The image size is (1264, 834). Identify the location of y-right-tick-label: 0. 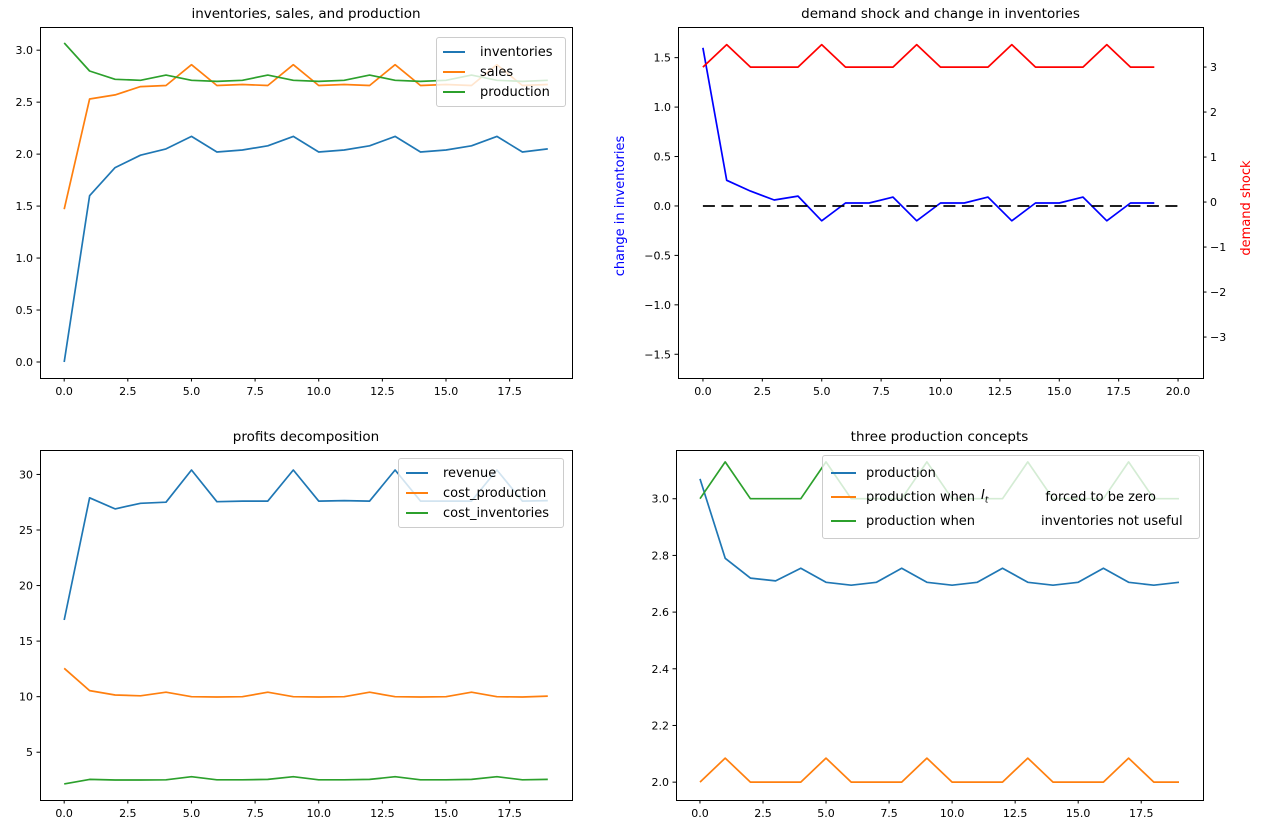
(1213, 202).